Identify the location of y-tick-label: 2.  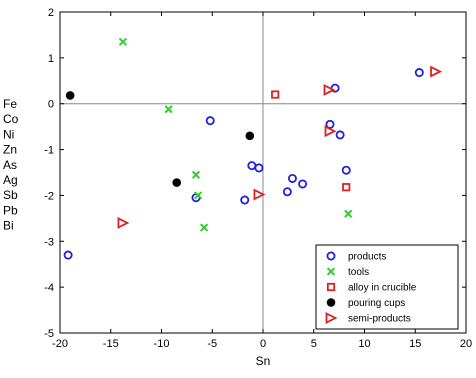
(51, 13).